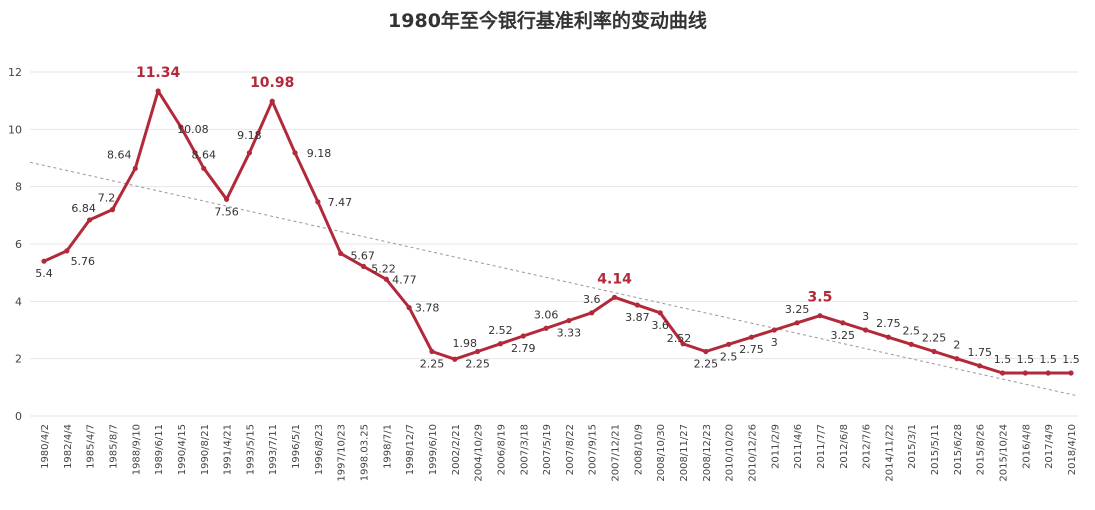 This screenshot has height=510, width=1095. What do you see at coordinates (456, 449) in the screenshot?
I see `x-tick-label: 2002/2/21` at bounding box center [456, 449].